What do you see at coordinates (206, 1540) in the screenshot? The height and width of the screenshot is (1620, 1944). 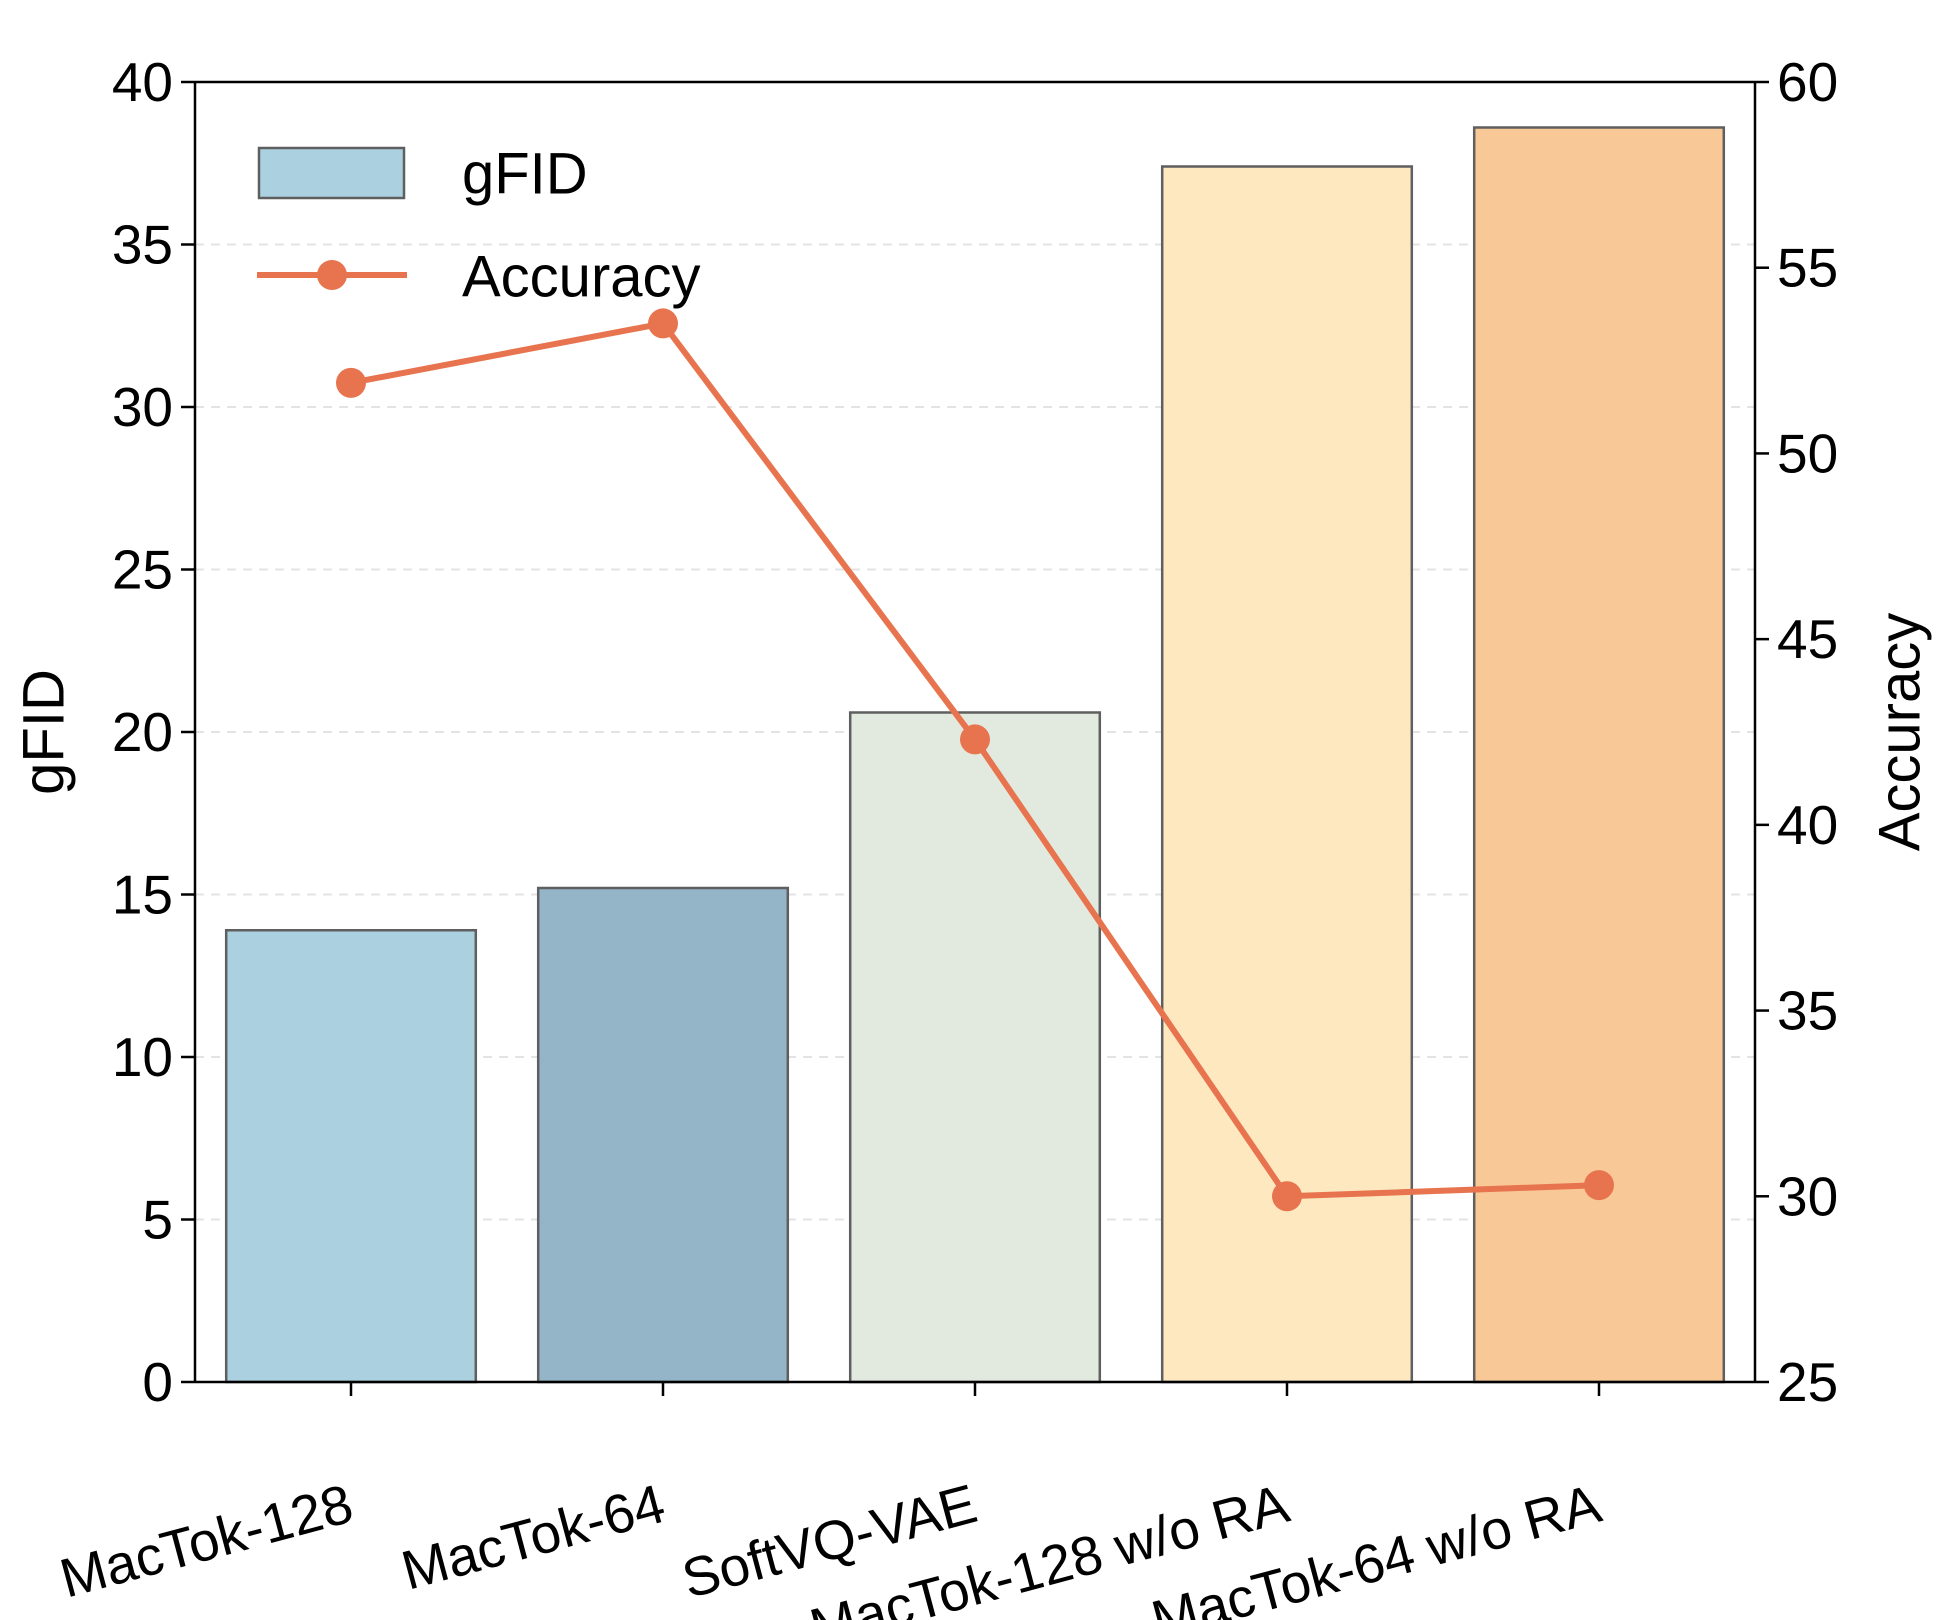 I see `x-tick-label: MacTok-128` at bounding box center [206, 1540].